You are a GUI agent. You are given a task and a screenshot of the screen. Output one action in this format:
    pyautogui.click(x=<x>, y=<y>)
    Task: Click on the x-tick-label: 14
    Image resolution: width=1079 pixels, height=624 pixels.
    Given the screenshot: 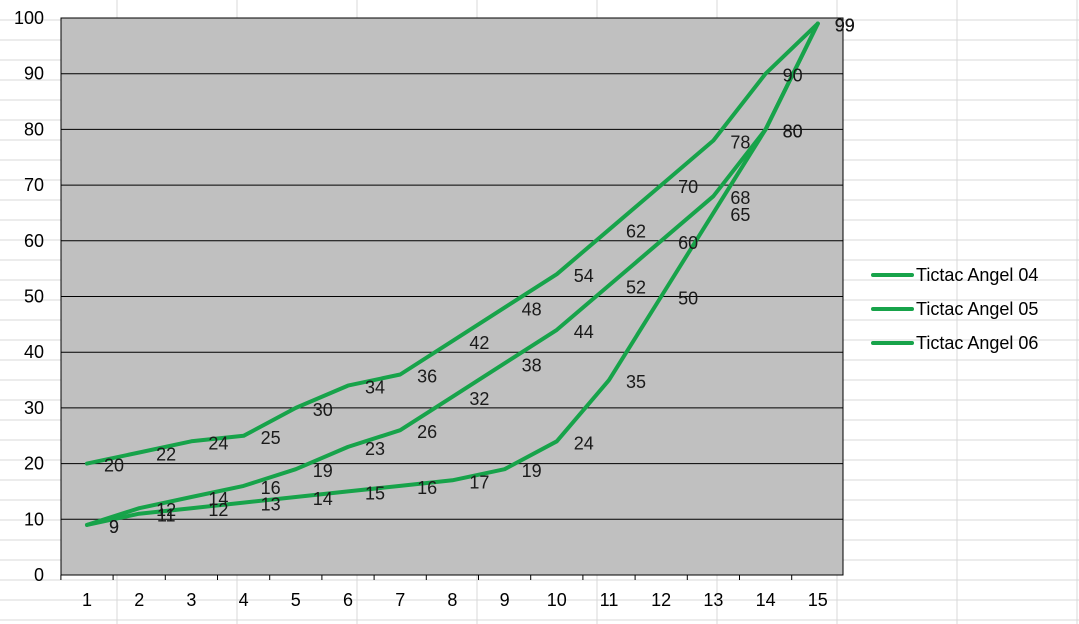 What is the action you would take?
    pyautogui.click(x=766, y=600)
    